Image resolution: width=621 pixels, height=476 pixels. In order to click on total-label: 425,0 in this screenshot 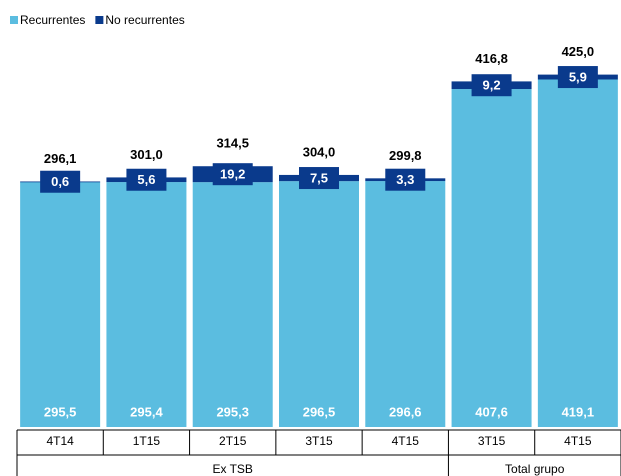, I will do `click(578, 51)`.